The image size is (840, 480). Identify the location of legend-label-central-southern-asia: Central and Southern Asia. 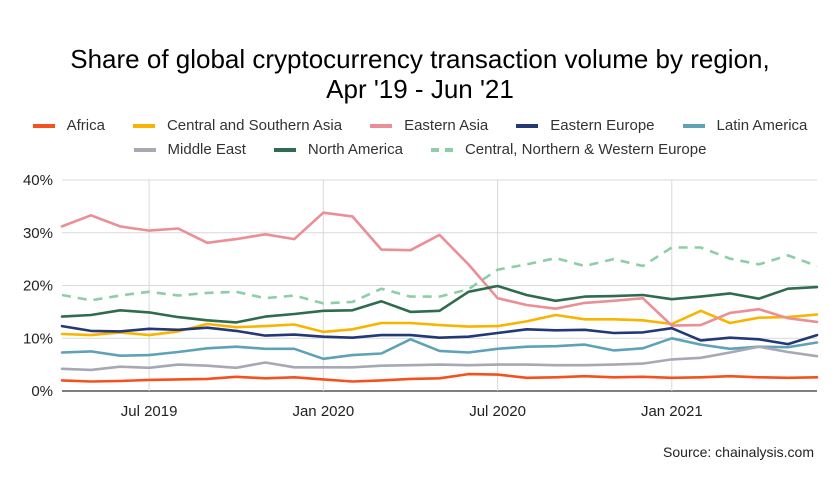
(254, 125).